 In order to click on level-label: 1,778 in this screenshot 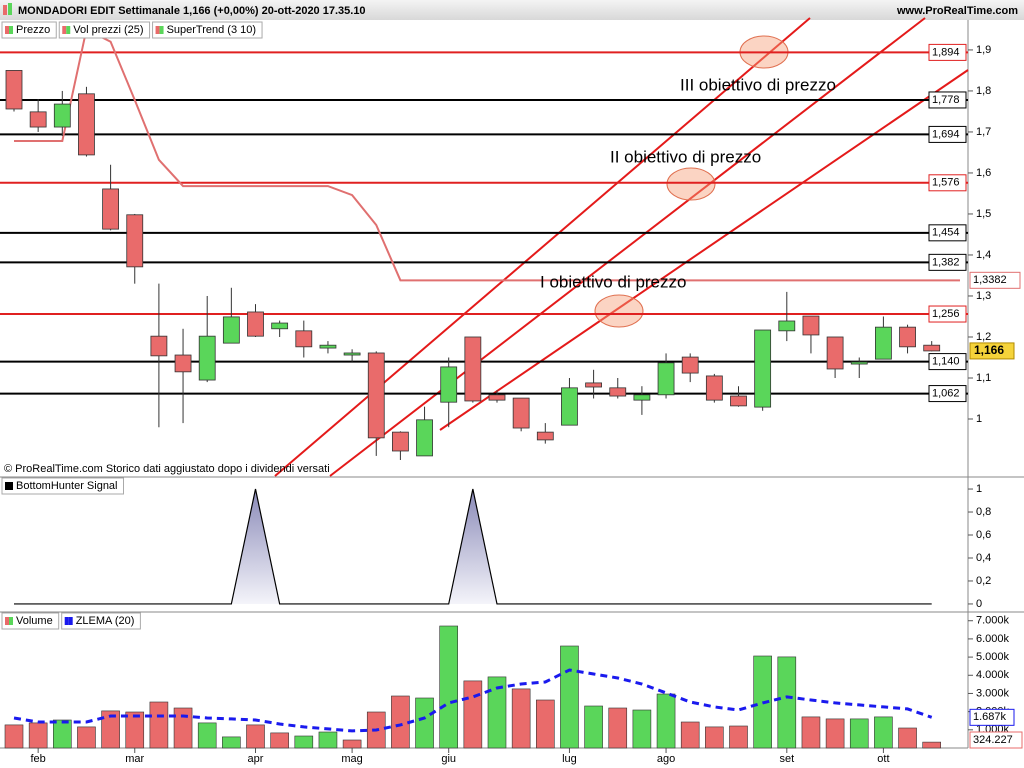, I will do `click(946, 100)`.